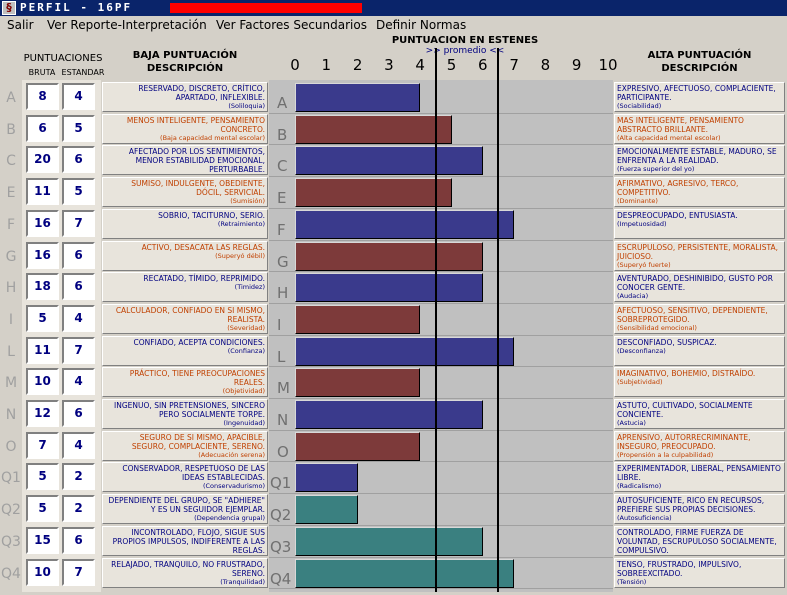 This screenshot has height=595, width=787. What do you see at coordinates (281, 356) in the screenshot?
I see `bar-factor-label: L` at bounding box center [281, 356].